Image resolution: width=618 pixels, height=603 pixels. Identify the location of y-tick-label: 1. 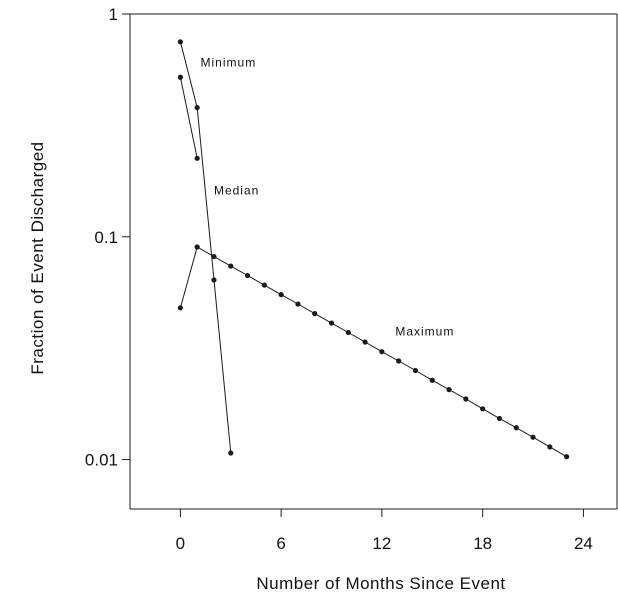
(113, 14).